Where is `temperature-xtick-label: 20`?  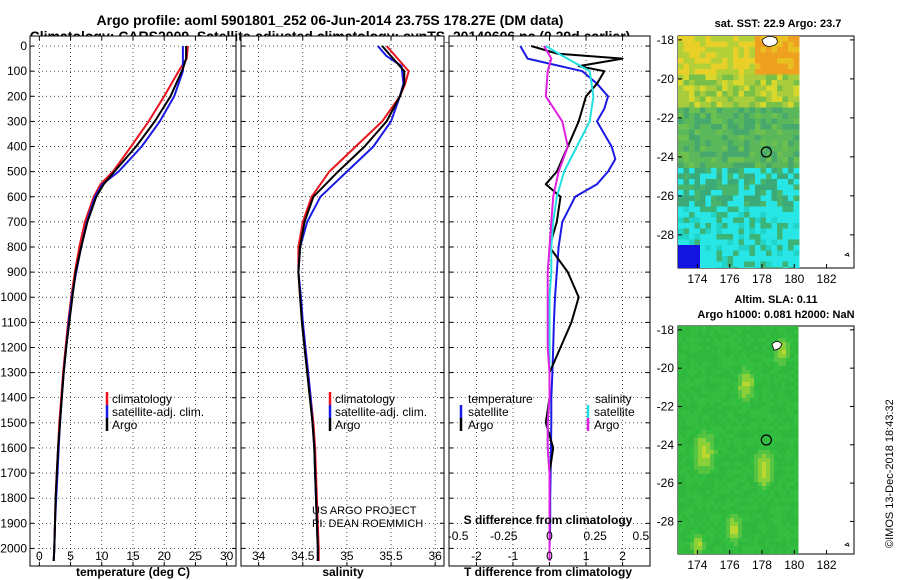
temperature-xtick-label: 20 is located at coordinates (165, 556).